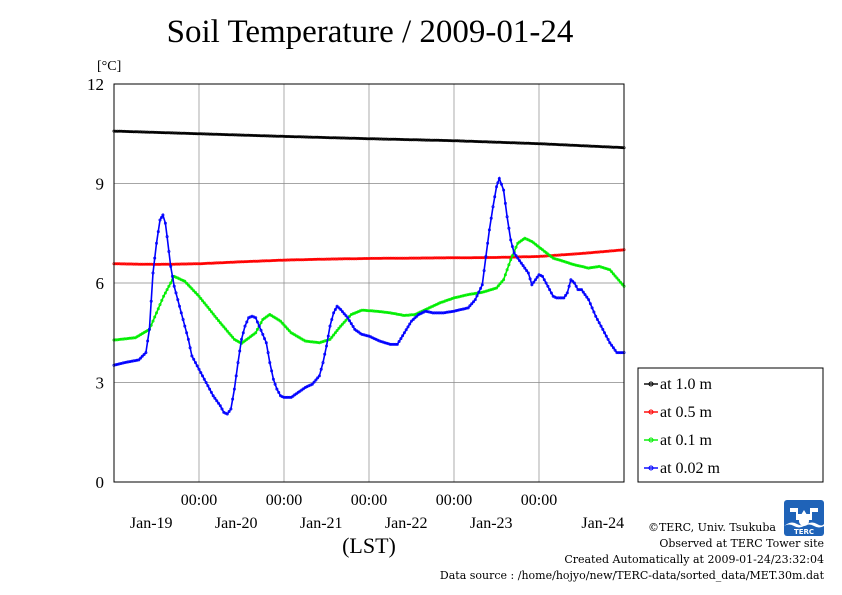 The width and height of the screenshot is (842, 595). I want to click on x-tick-date-label: Jan-19, so click(151, 523).